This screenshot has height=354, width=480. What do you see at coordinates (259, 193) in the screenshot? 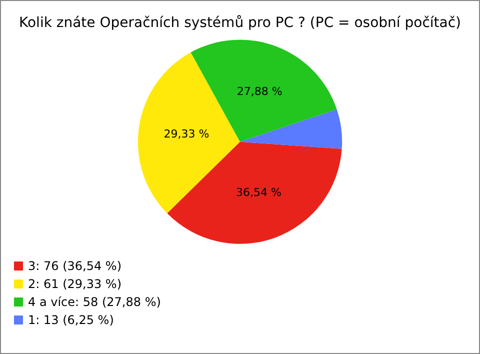
I see `data-label: 36,54 %` at bounding box center [259, 193].